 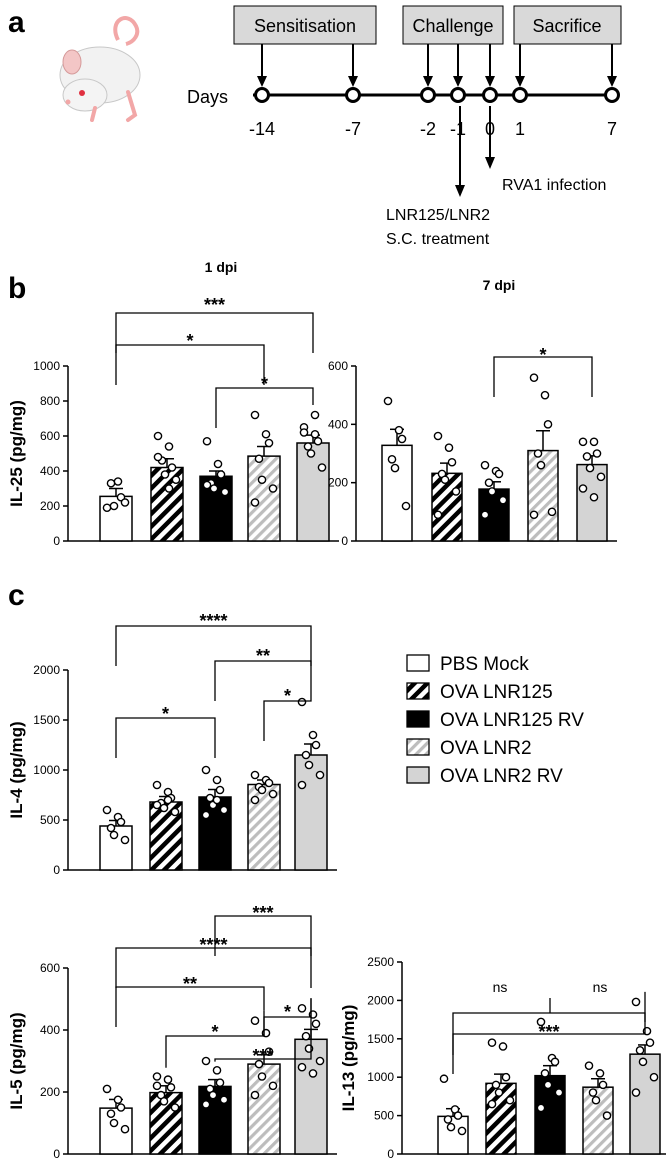 What do you see at coordinates (46, 366) in the screenshot?
I see `y-tick-label: 1000` at bounding box center [46, 366].